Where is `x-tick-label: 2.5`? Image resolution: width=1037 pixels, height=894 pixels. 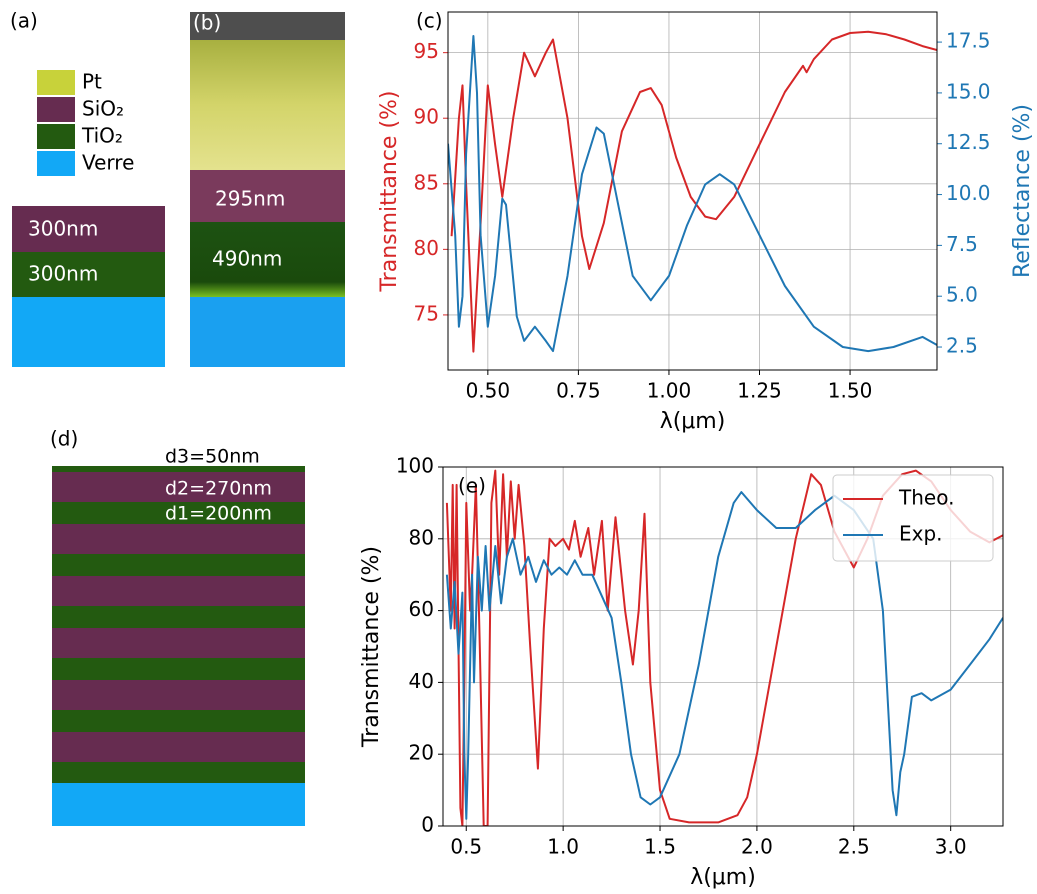
x-tick-label: 2.5 is located at coordinates (854, 847).